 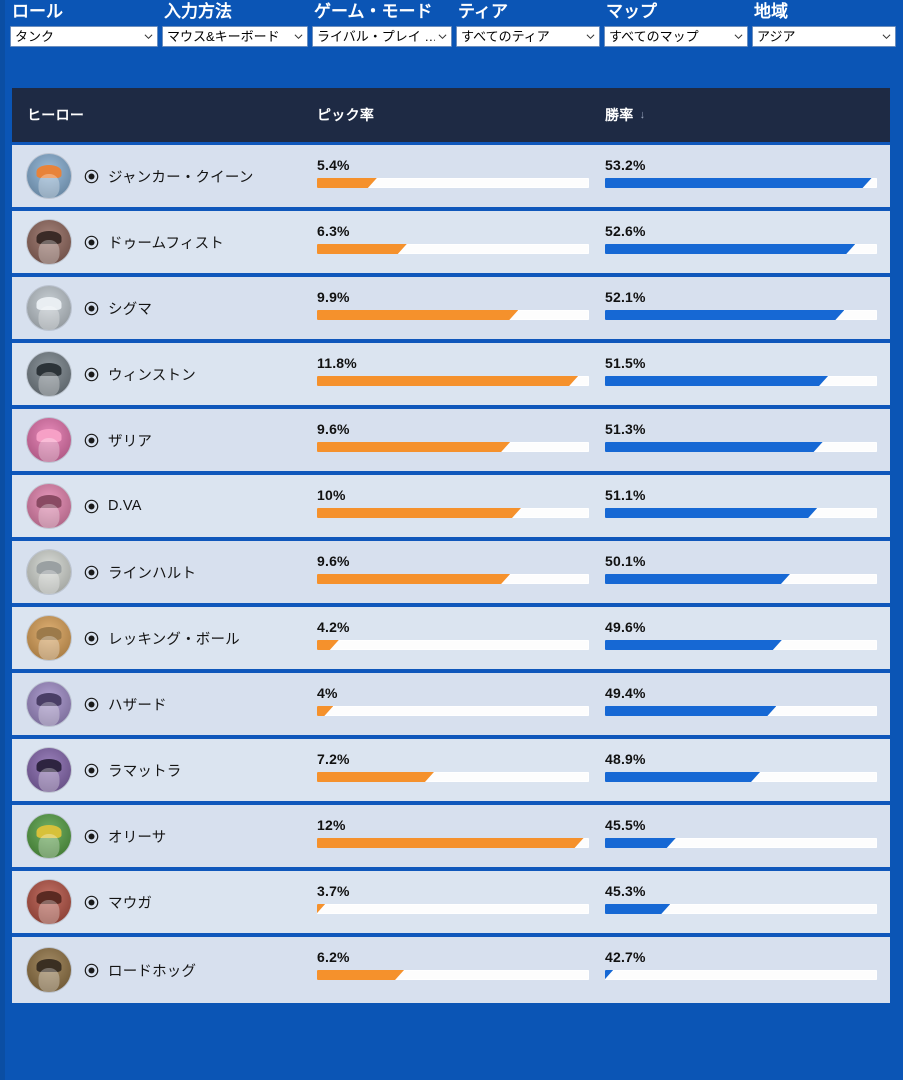 I want to click on region-select: アジア, so click(x=824, y=36).